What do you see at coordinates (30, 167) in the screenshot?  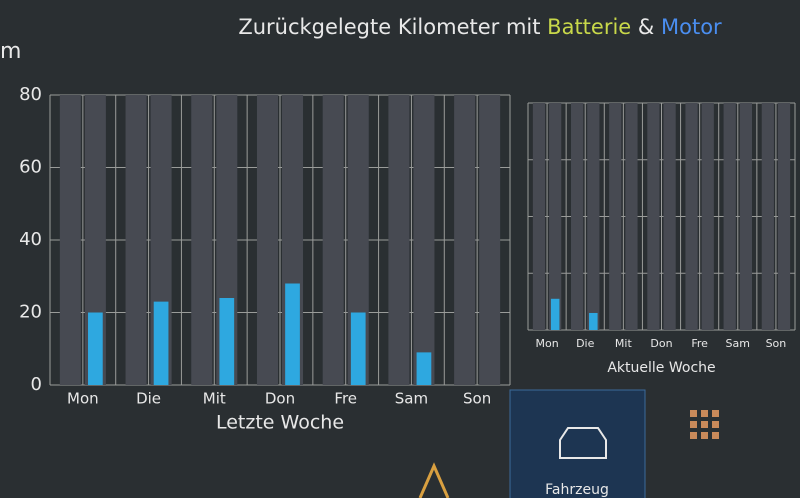 I see `y-tick-label: 60` at bounding box center [30, 167].